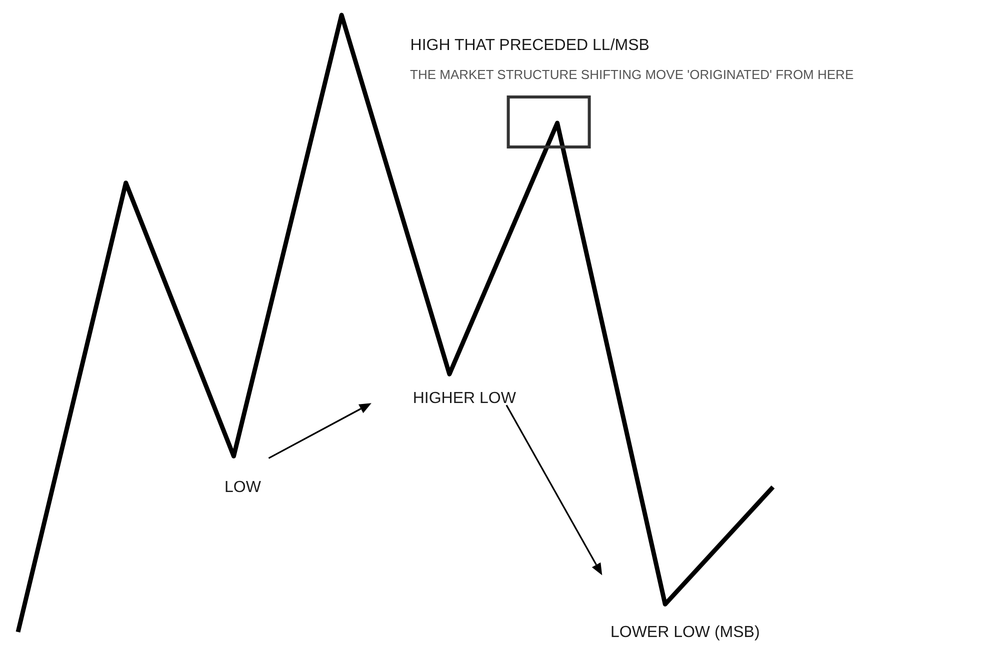 The image size is (982, 654). What do you see at coordinates (685, 633) in the screenshot?
I see `annotation: LOWER LOW (MSB)` at bounding box center [685, 633].